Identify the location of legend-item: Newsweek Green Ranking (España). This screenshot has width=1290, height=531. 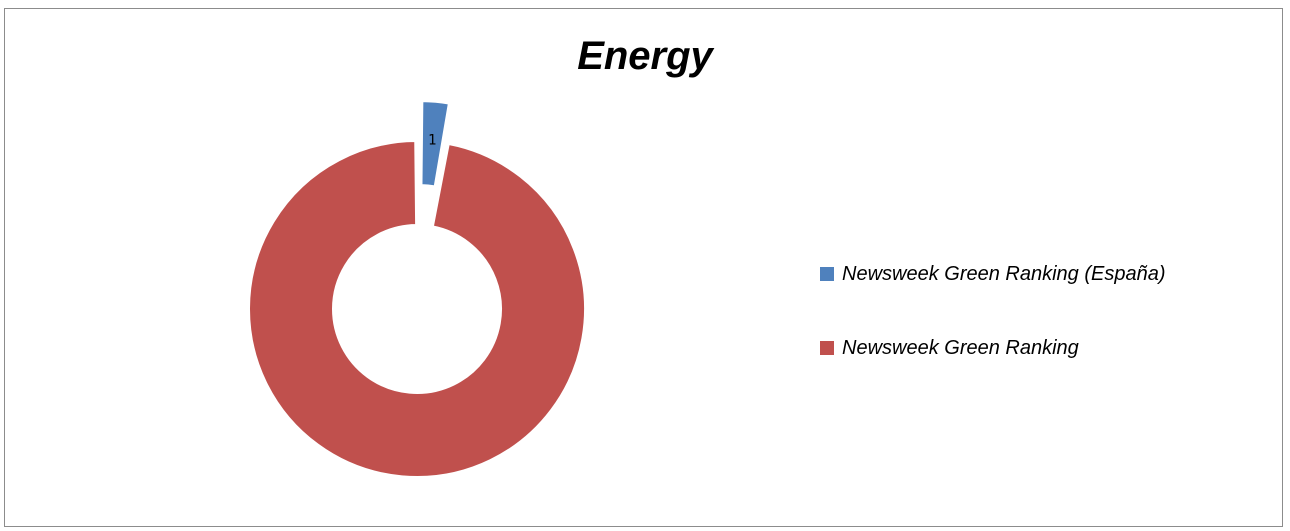
(993, 274).